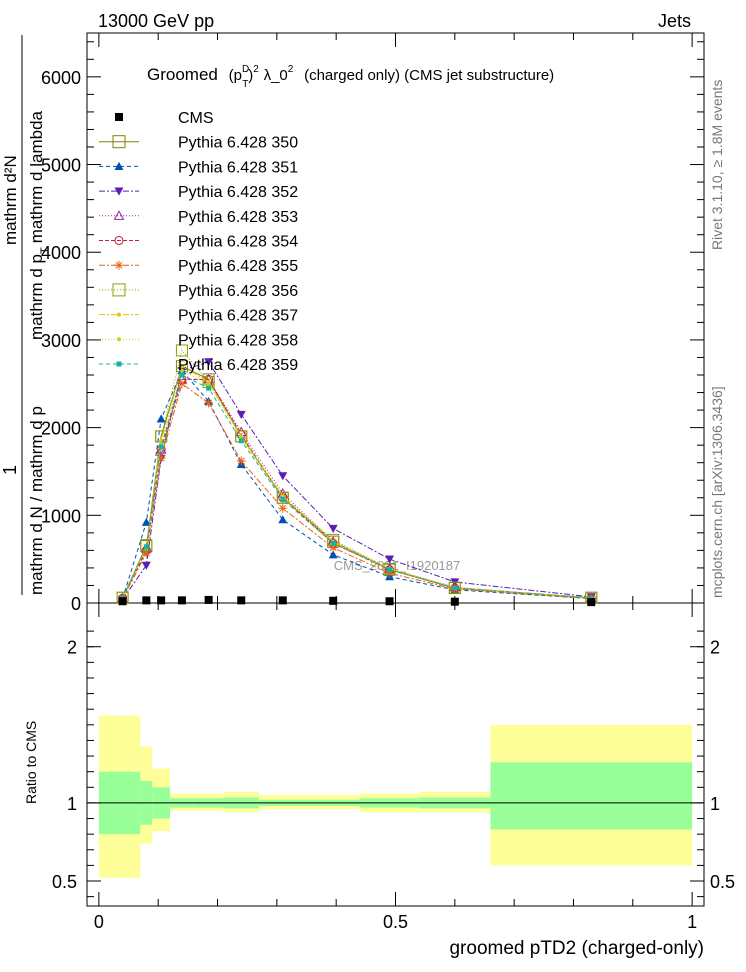 This screenshot has height=972, width=746. I want to click on legend-entry: Pythia 6.428 351, so click(198, 167).